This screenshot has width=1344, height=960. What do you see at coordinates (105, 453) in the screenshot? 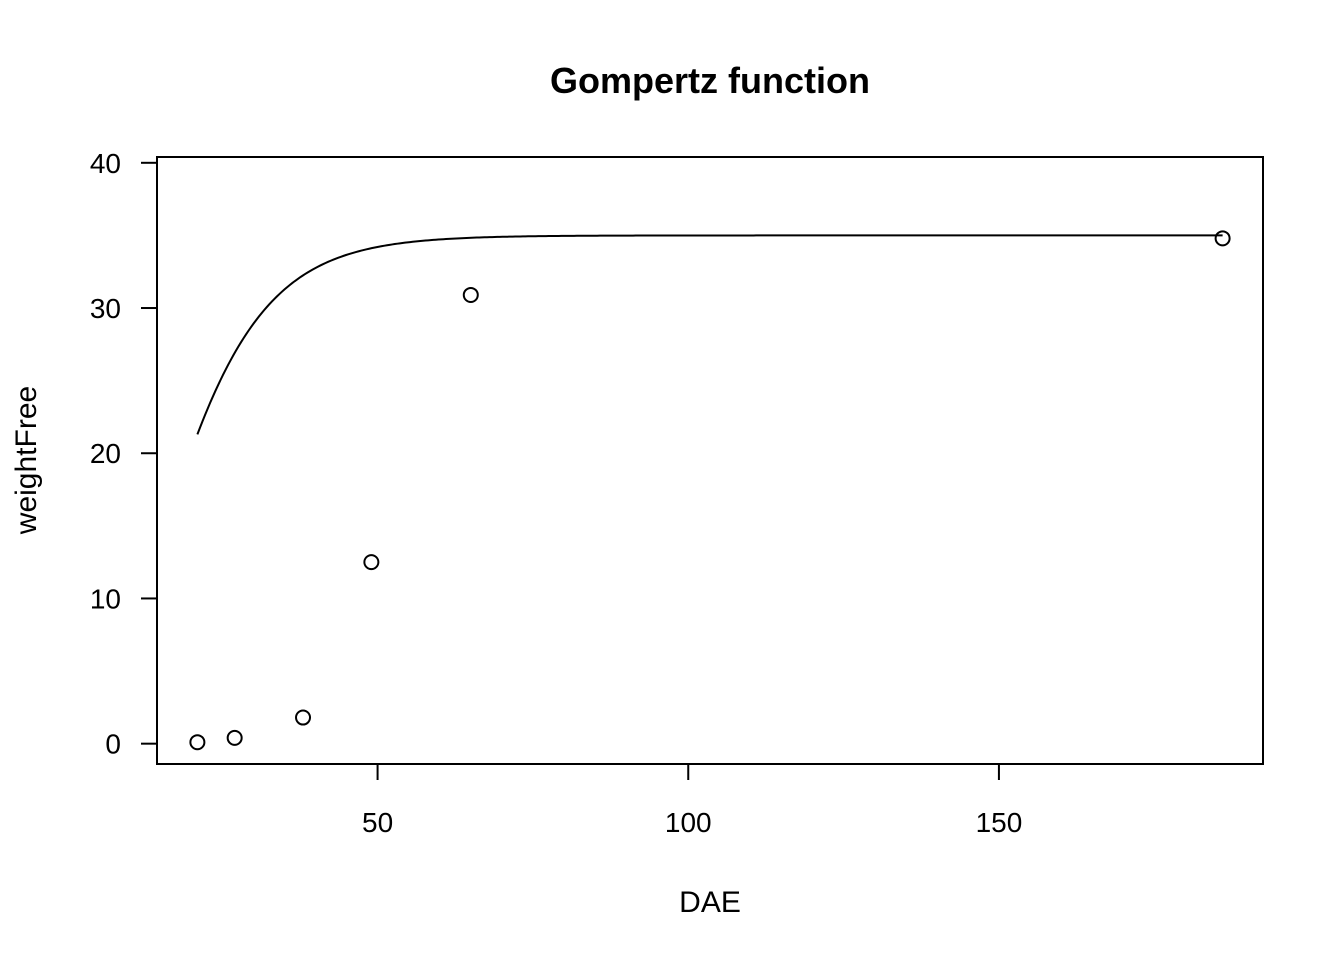
I see `y-tick-label: 20` at bounding box center [105, 453].